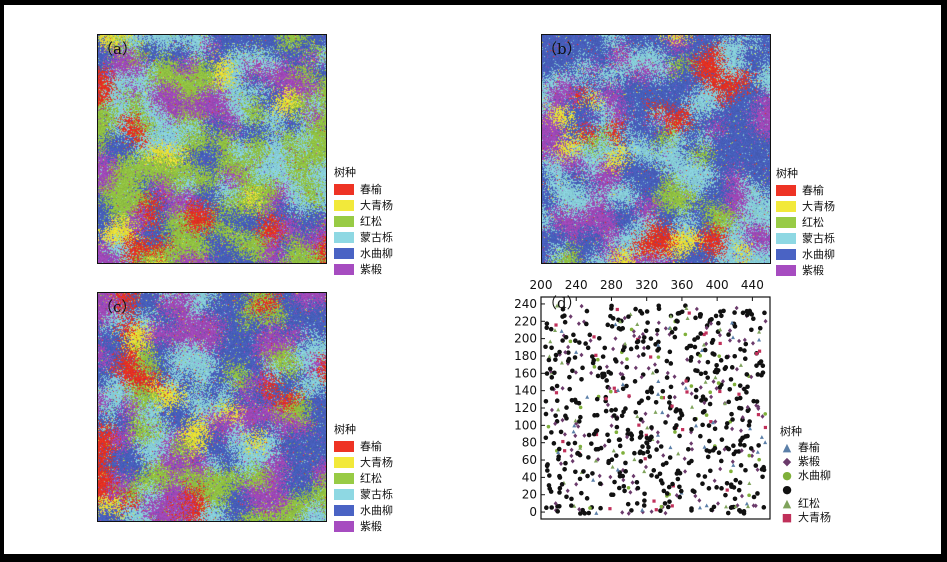 This screenshot has height=562, width=947. What do you see at coordinates (363, 189) in the screenshot?
I see `legend-item: 春榆` at bounding box center [363, 189].